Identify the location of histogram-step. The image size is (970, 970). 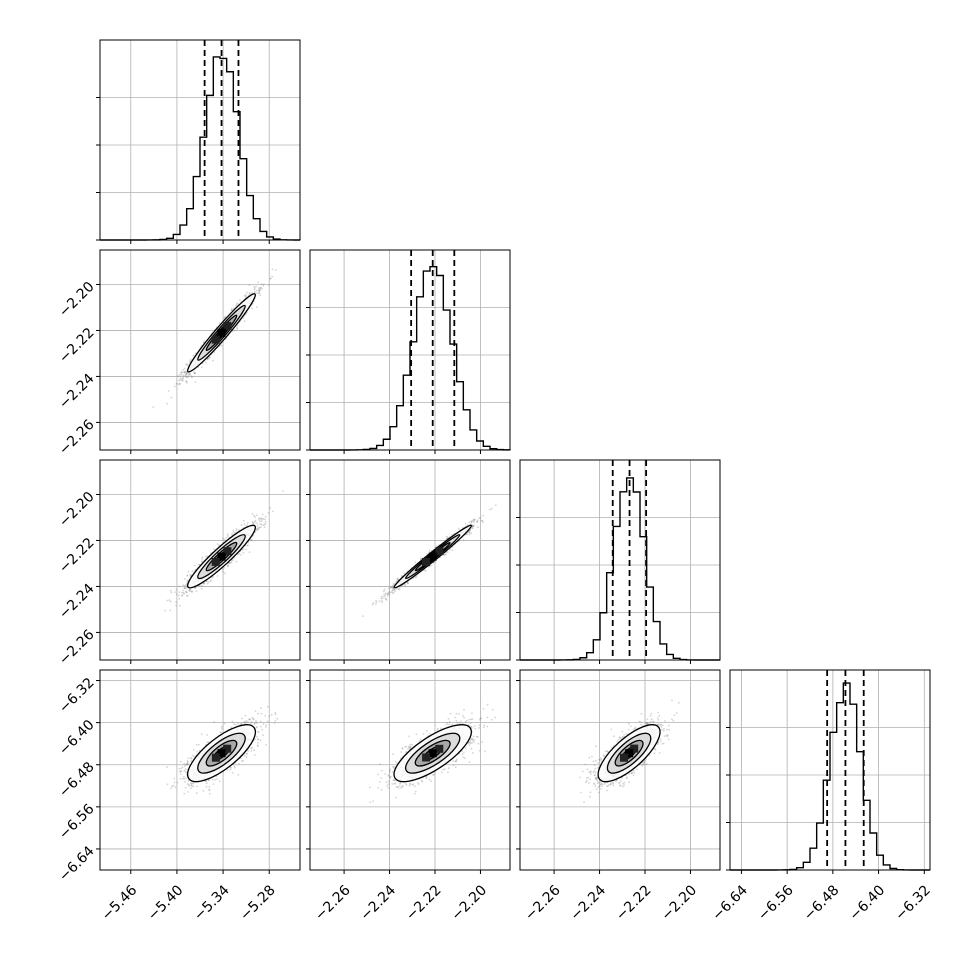
(200, 148).